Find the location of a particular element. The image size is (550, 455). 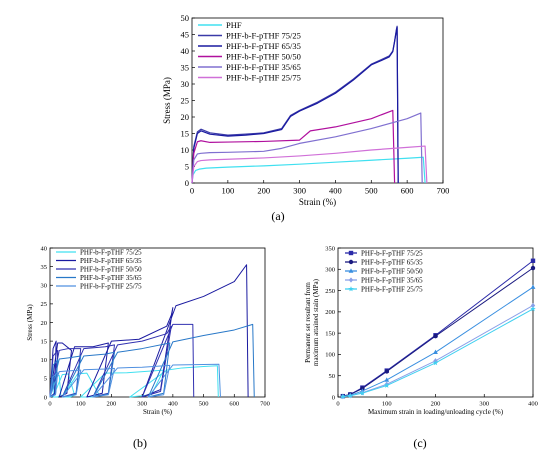

chart-c-legend-label: PHF-b-F-pTHF 75/25 is located at coordinates (392, 253).